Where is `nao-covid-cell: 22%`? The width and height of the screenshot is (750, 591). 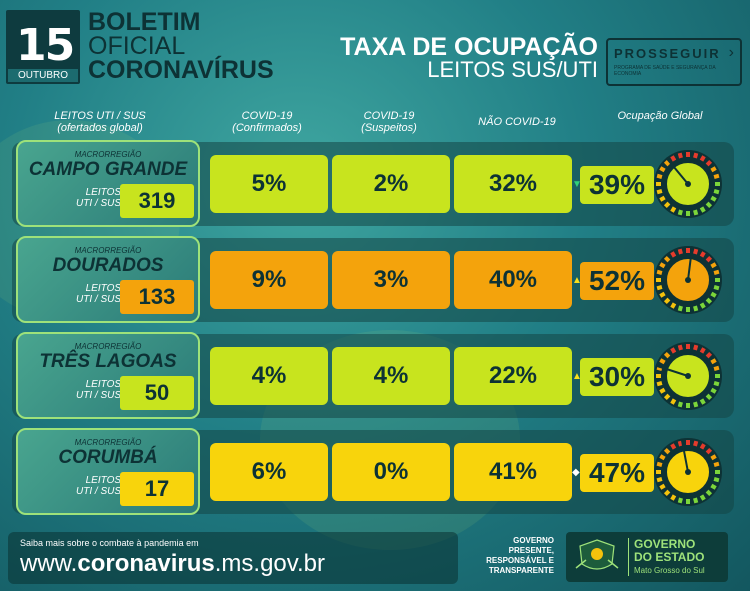
nao-covid-cell: 22% is located at coordinates (513, 376).